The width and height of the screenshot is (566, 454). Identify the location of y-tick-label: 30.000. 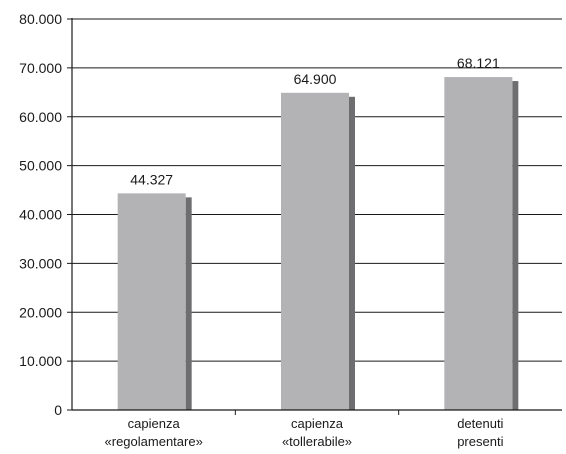
(40, 263).